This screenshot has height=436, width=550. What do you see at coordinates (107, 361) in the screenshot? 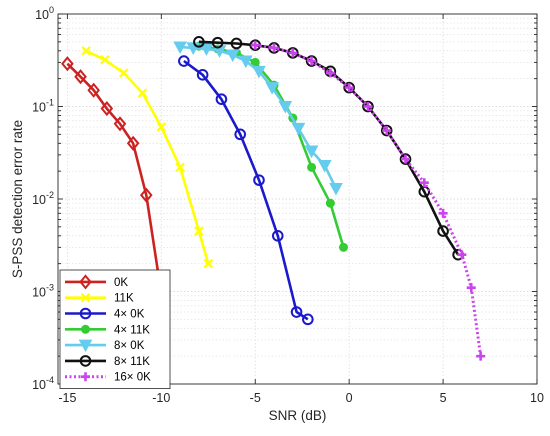
I see `legend-entry-5: 8× 11K` at bounding box center [107, 361].